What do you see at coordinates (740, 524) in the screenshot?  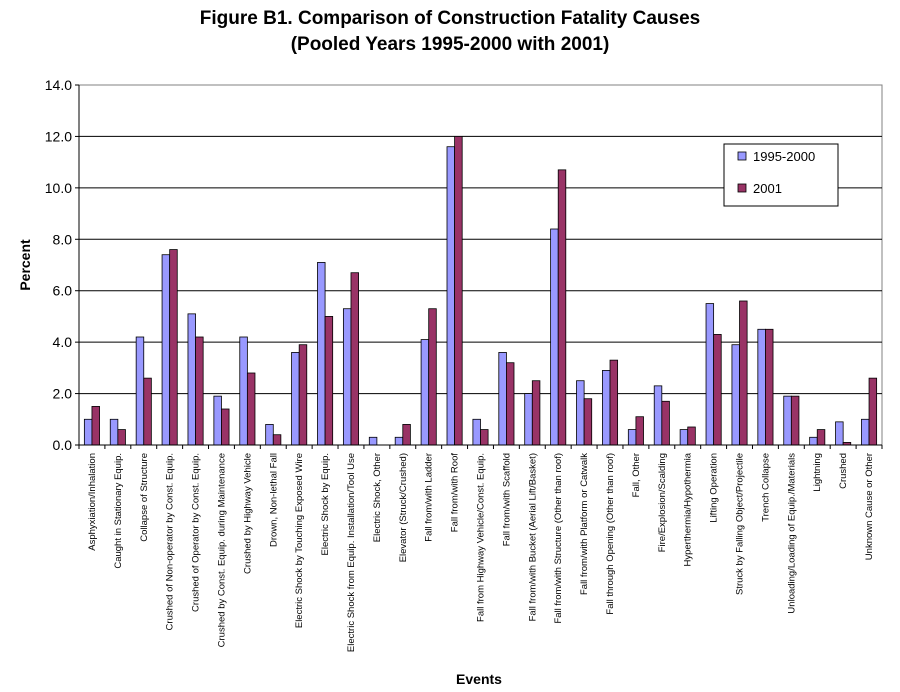 I see `x-tick-label: Struck by Falling Object/Projectile` at bounding box center [740, 524].